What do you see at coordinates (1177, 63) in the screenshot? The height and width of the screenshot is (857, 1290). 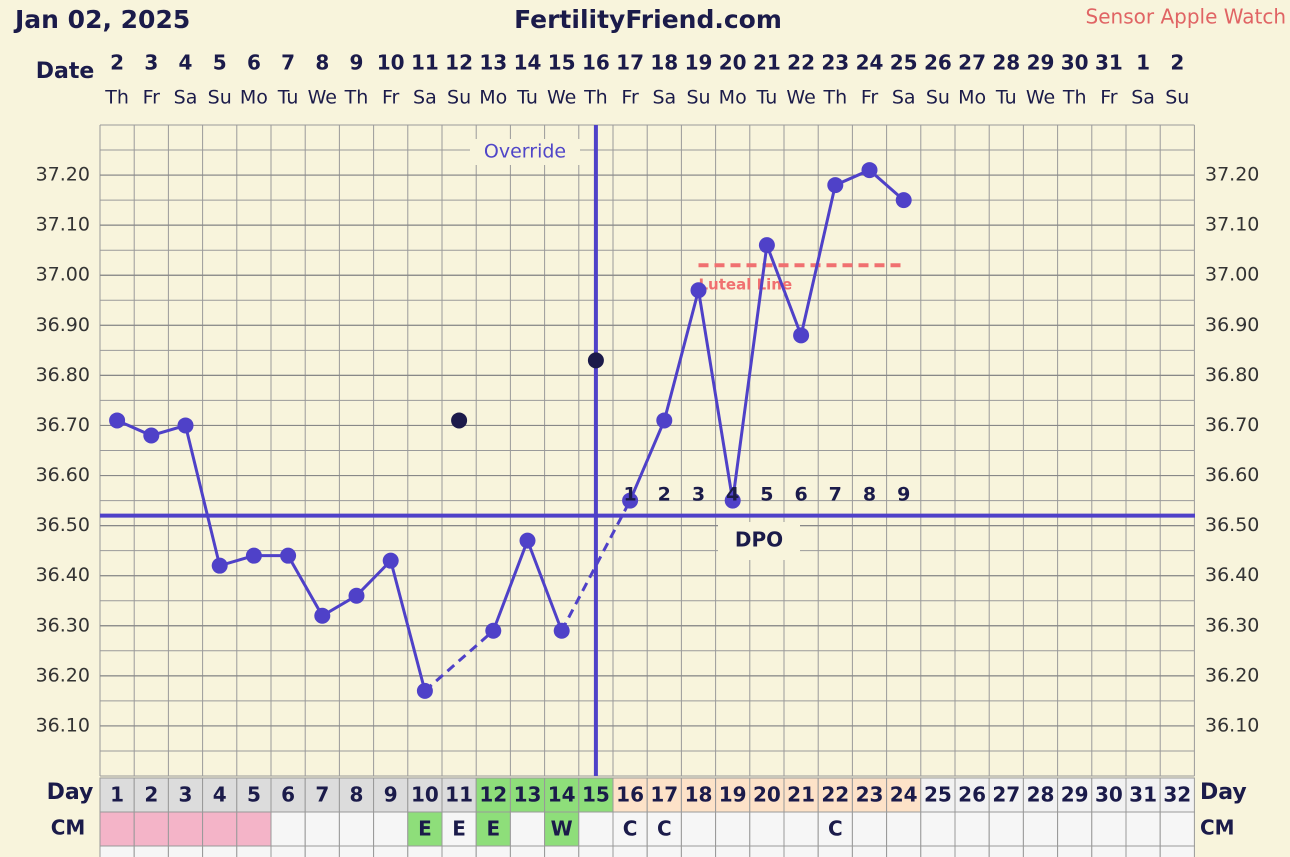 I see `date-label: 2` at bounding box center [1177, 63].